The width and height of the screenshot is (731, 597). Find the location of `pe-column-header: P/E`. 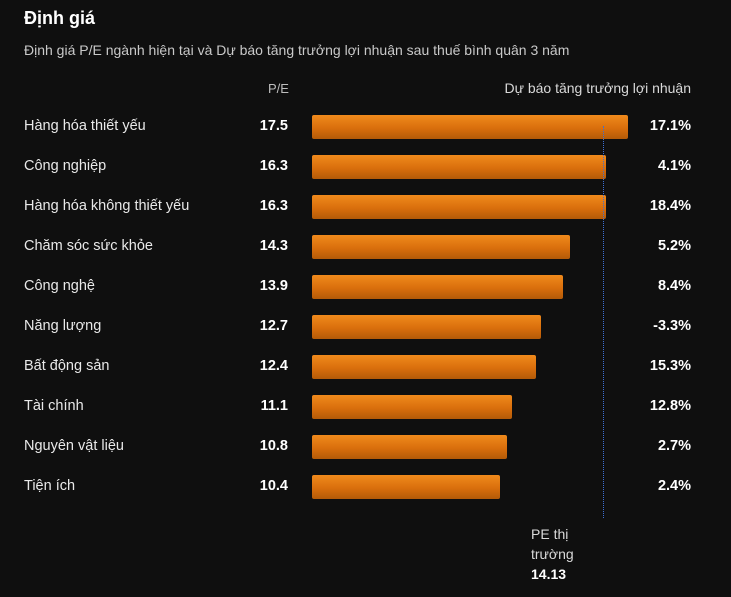

pe-column-header: P/E is located at coordinates (278, 88).